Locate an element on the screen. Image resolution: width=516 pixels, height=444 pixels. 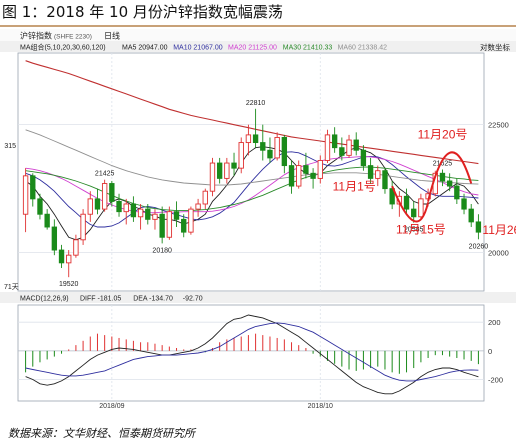
macd-y-tick: 0 is located at coordinates (490, 351).